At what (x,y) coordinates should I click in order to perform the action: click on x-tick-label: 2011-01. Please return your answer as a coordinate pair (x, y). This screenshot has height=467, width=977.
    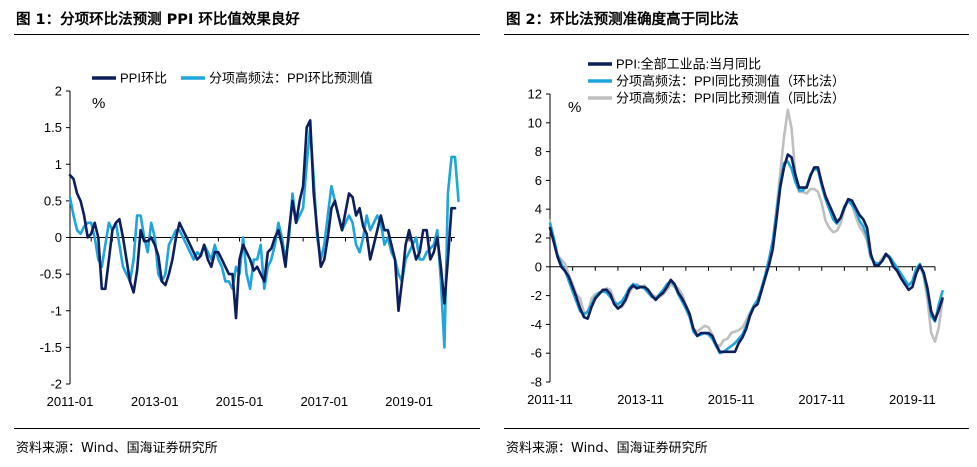
    Looking at the image, I should click on (70, 401).